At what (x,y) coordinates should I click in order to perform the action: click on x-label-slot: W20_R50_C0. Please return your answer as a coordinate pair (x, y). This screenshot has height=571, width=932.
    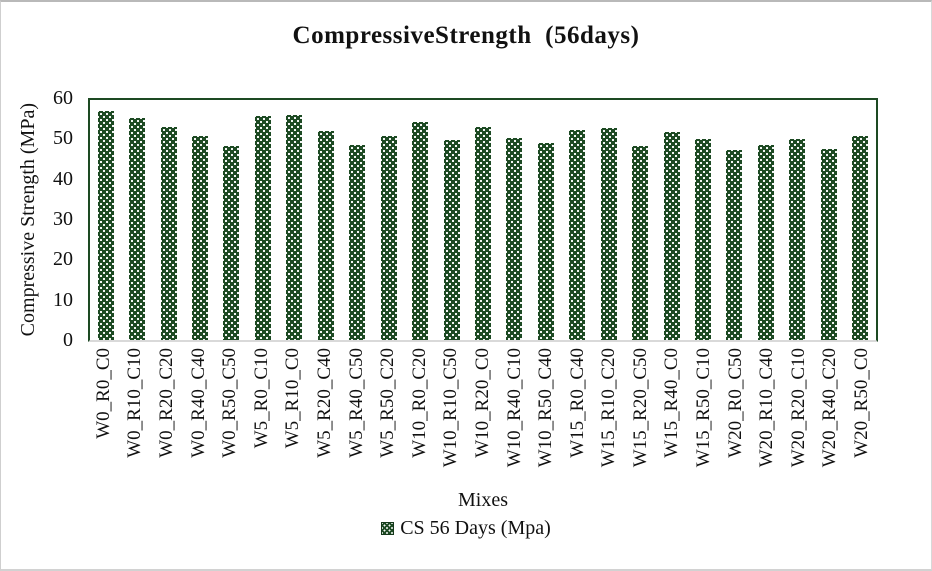
    Looking at the image, I should click on (862, 417).